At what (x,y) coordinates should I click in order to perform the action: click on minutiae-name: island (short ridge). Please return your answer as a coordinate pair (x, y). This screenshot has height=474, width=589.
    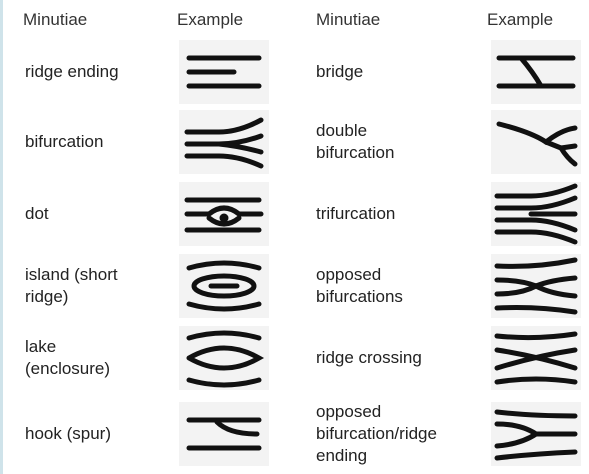
    Looking at the image, I should click on (71, 285).